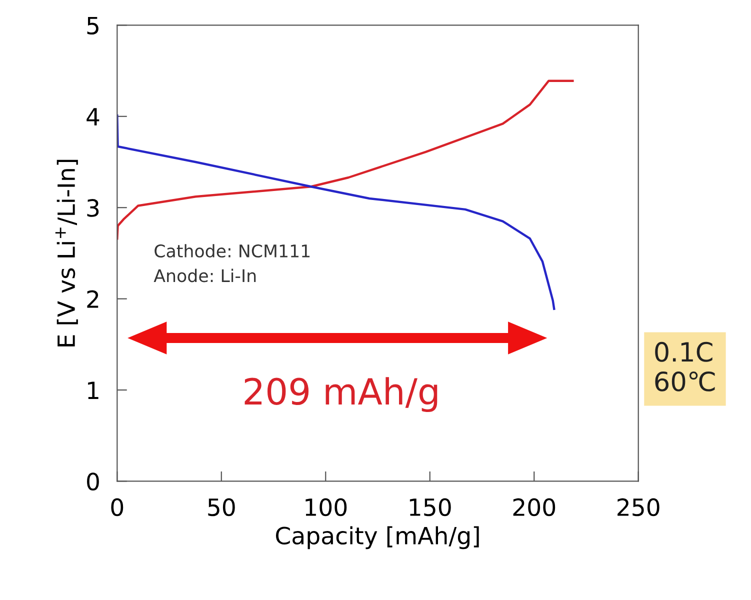  What do you see at coordinates (341, 394) in the screenshot?
I see `annotation: 209 mAh/g` at bounding box center [341, 394].